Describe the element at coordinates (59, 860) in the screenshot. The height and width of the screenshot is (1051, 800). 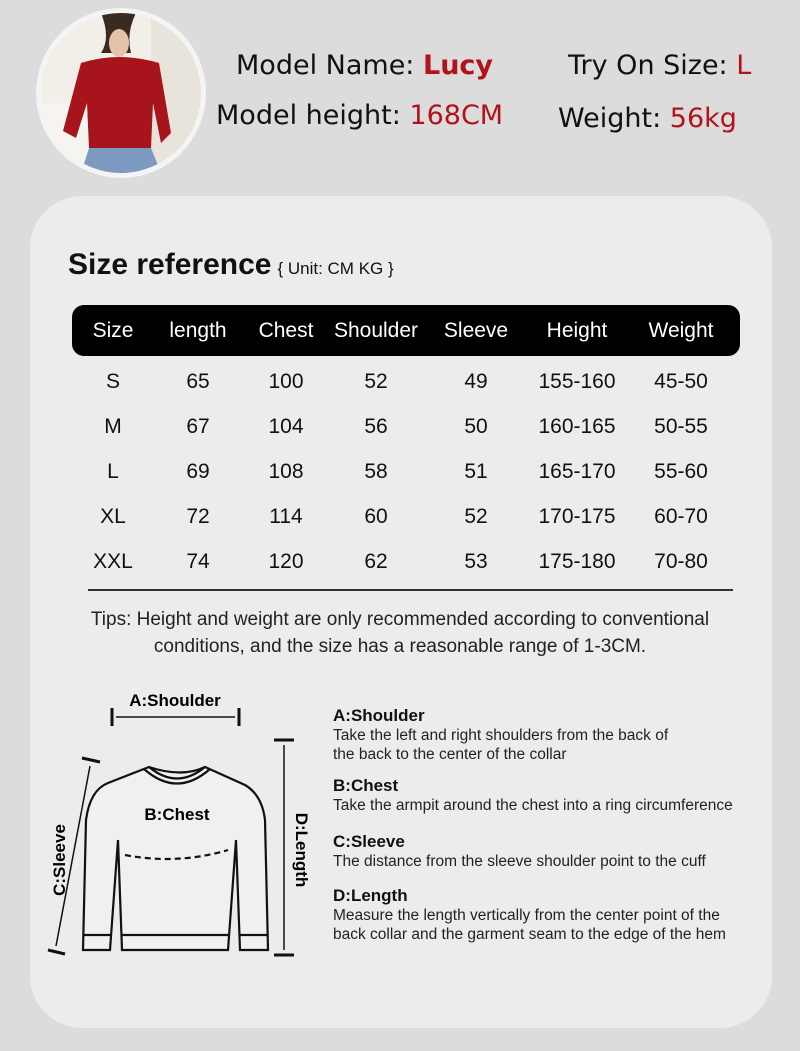
I see `label-sleeve: C:Sleeve` at that location.